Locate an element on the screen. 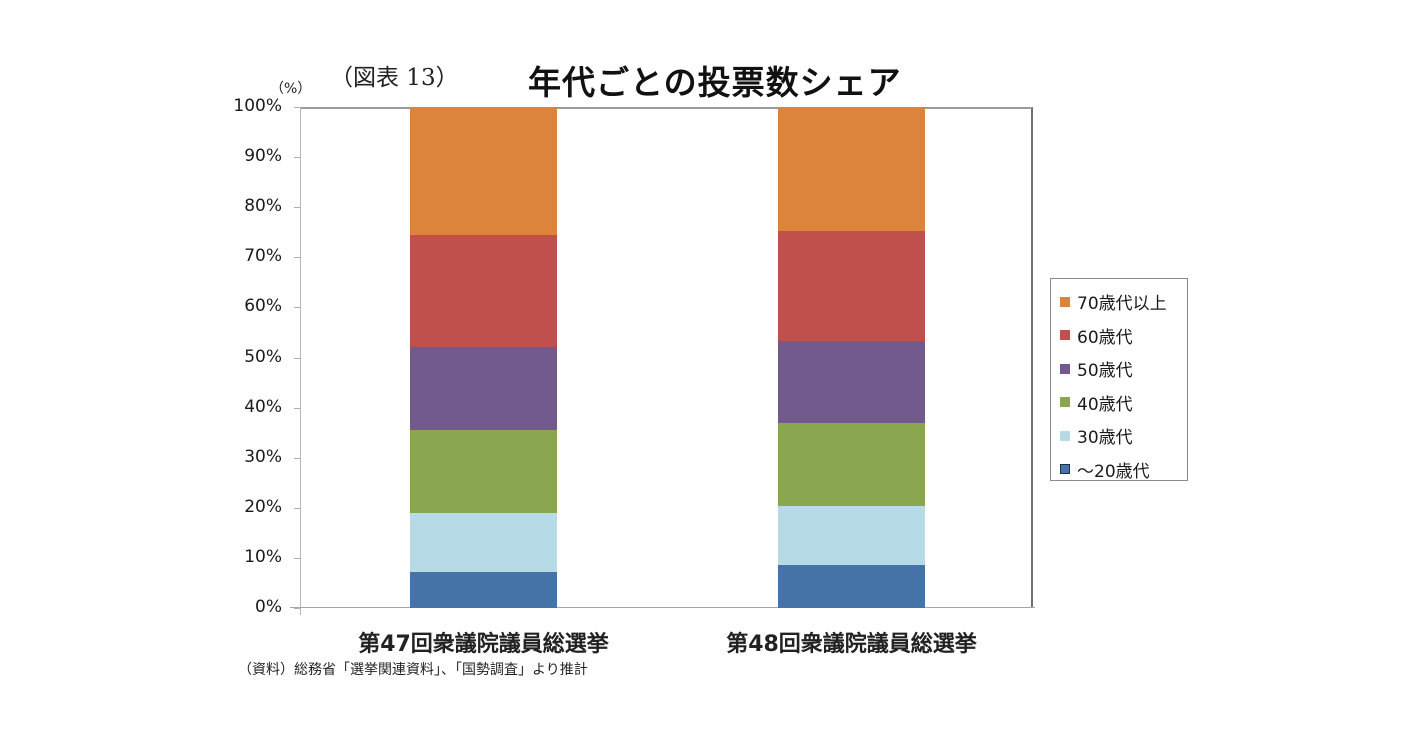 This screenshot has height=735, width=1416. x-category-label: 第48回衆議院議員総選挙 is located at coordinates (851, 644).